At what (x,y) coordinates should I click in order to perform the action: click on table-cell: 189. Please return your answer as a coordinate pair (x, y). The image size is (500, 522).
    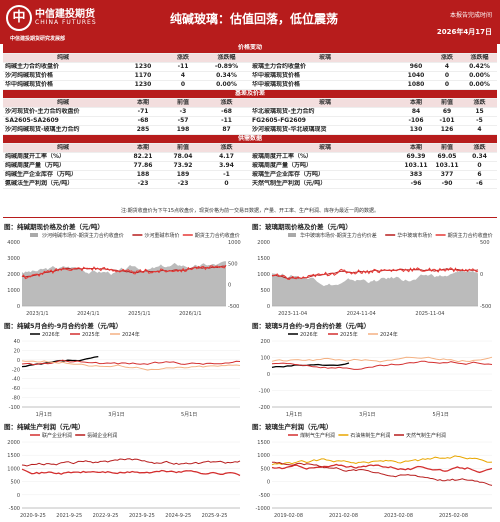
    Looking at the image, I should click on (183, 175).